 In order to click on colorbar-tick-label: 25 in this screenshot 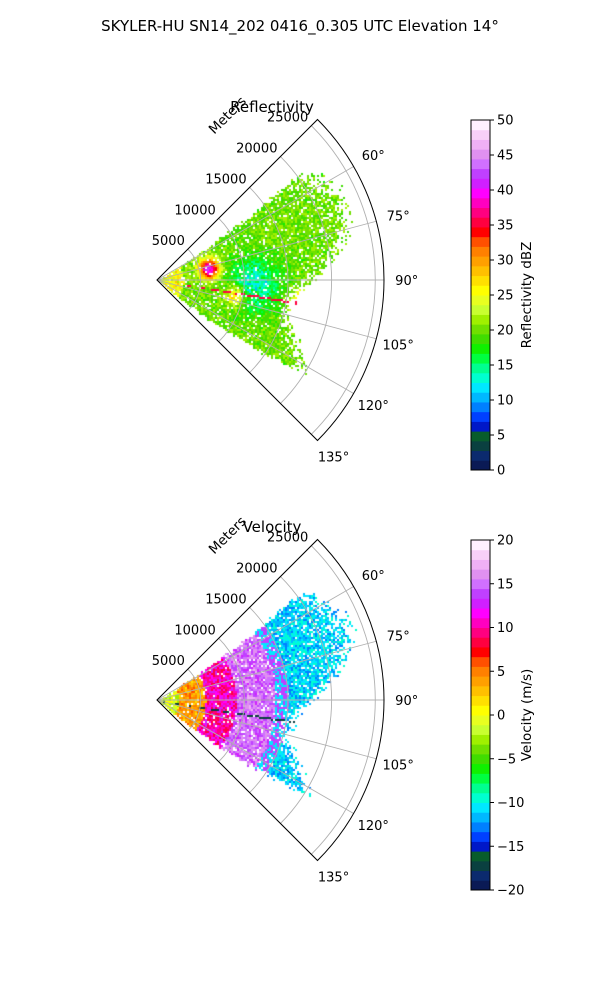, I will do `click(505, 296)`.